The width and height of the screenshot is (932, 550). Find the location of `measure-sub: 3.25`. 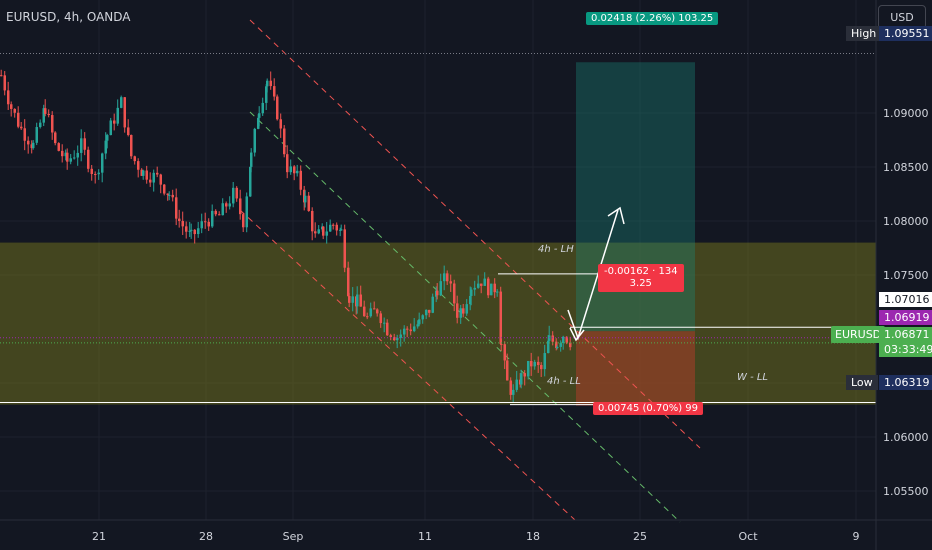

measure-sub: 3.25 is located at coordinates (640, 283).